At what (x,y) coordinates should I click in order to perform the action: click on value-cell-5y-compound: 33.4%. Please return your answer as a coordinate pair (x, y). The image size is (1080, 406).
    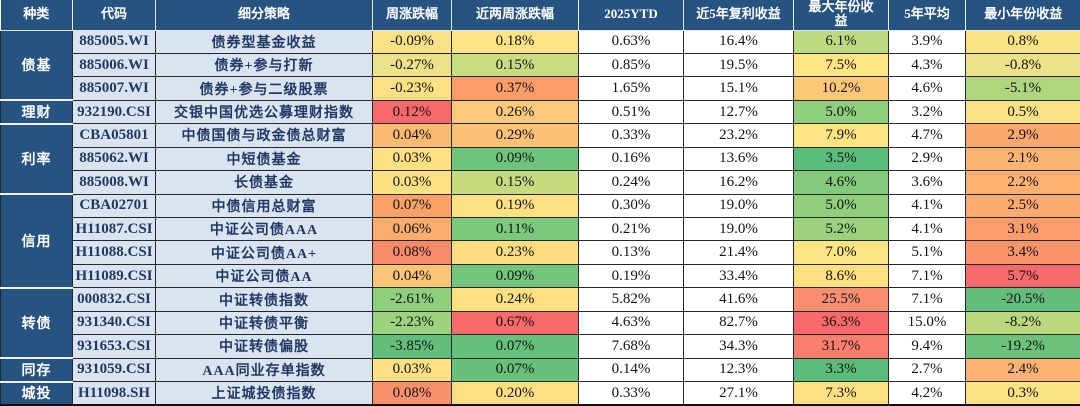
    Looking at the image, I should click on (738, 276).